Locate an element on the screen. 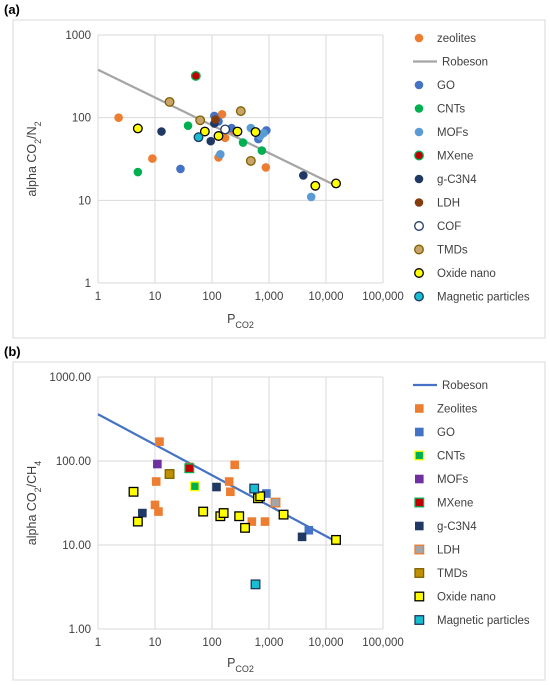 The image size is (550, 685). panel-b-label: (b) is located at coordinates (12, 351).